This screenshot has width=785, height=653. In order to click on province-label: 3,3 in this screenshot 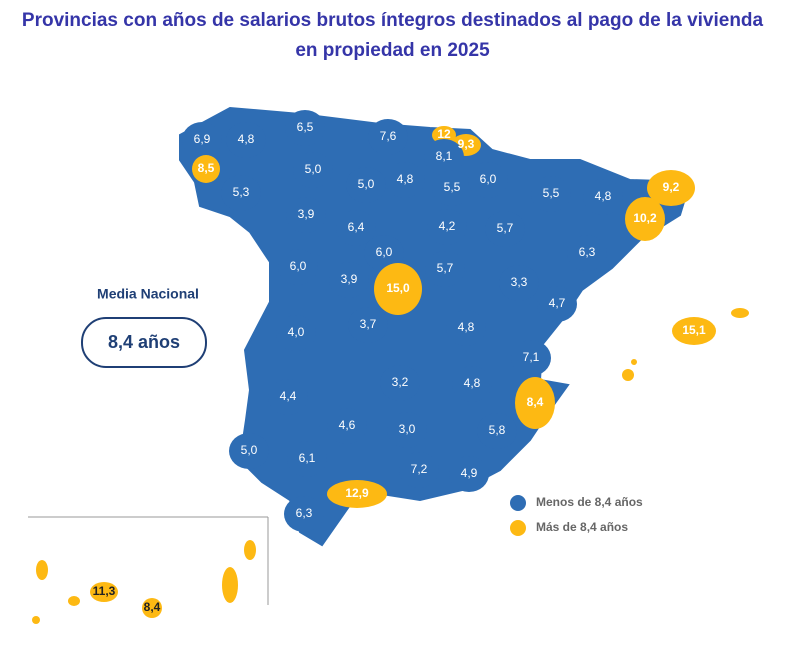, I will do `click(519, 282)`.